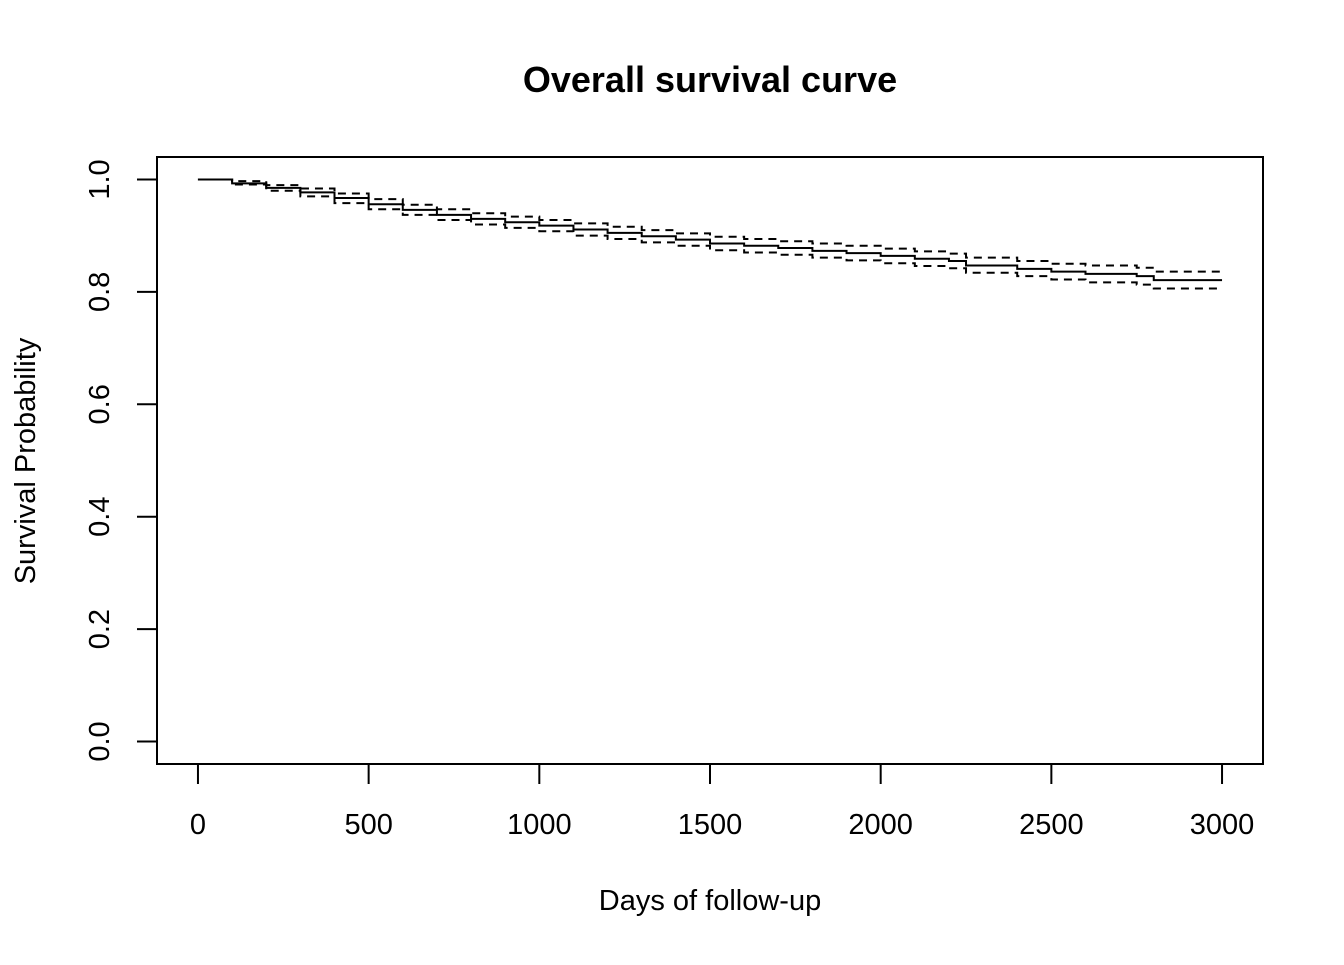 The height and width of the screenshot is (965, 1344). I want to click on chart-title: Overall survival curve, so click(710, 79).